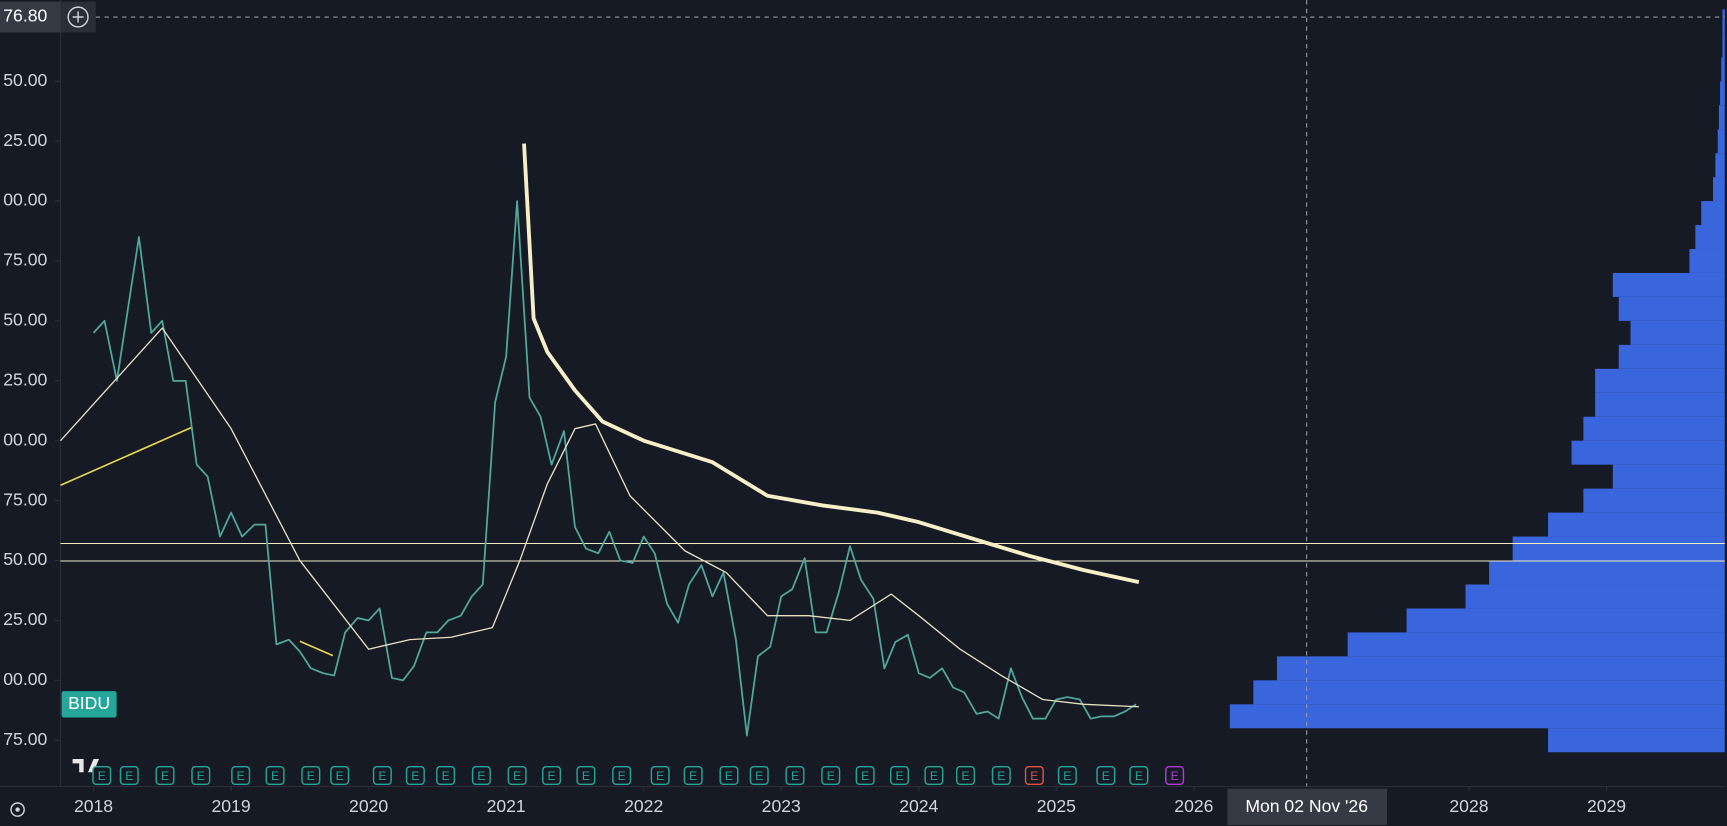  I want to click on x-tick-label: 2019, so click(230, 806).